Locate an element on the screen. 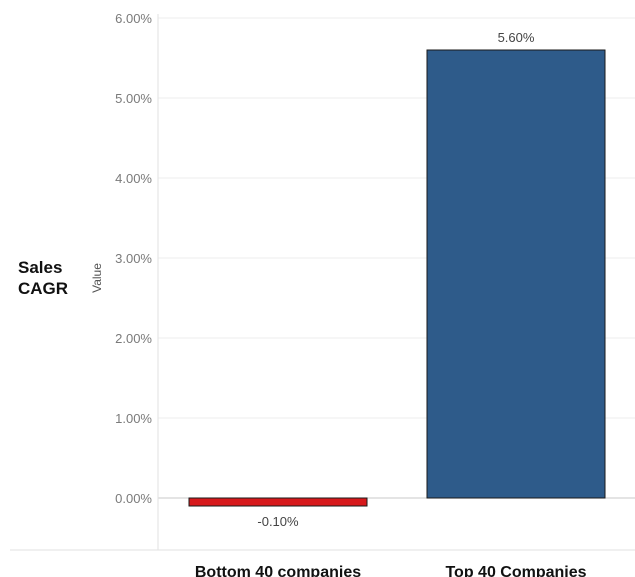 This screenshot has width=635, height=577. y-tick-label: 4.00% is located at coordinates (133, 178).